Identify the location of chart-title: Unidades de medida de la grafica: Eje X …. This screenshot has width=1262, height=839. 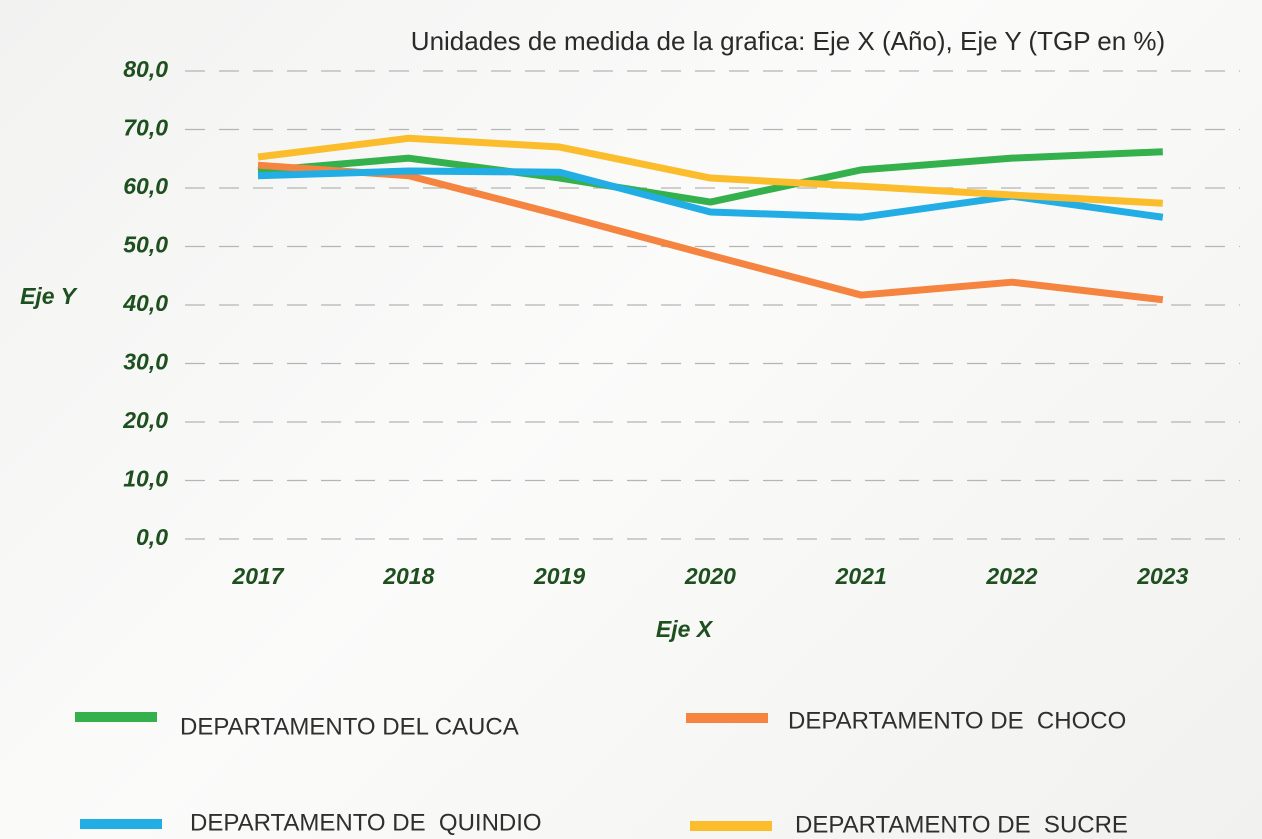
(788, 41).